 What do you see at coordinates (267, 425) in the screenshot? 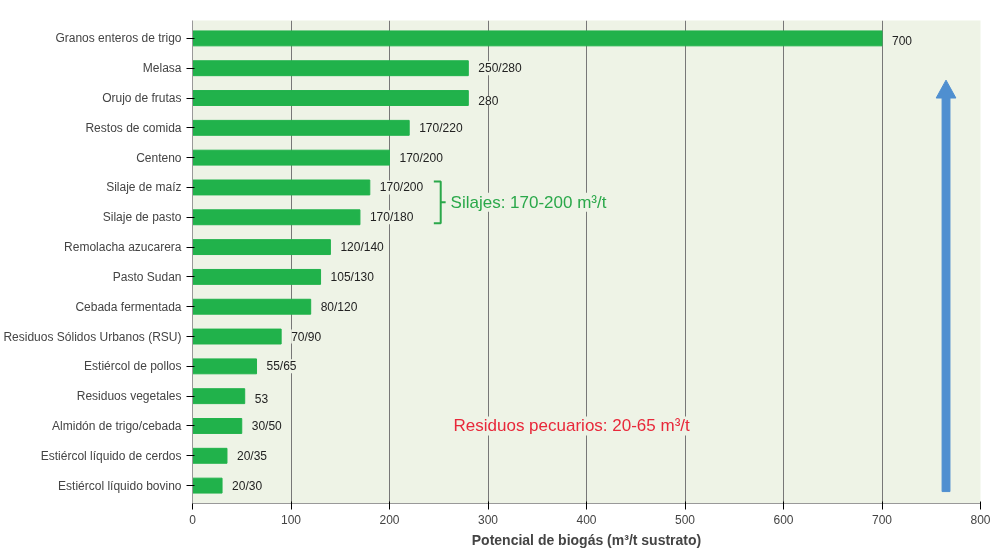
I see `data-label: 30/50` at bounding box center [267, 425].